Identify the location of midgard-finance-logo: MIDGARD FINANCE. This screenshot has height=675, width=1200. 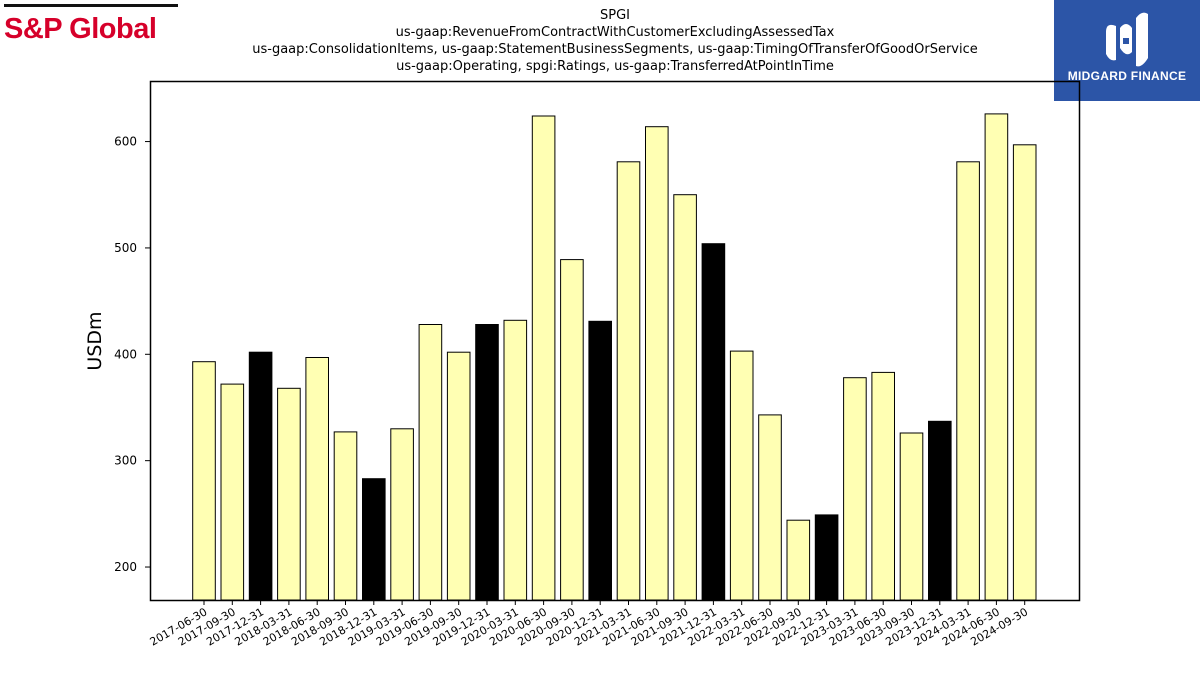
(1127, 50).